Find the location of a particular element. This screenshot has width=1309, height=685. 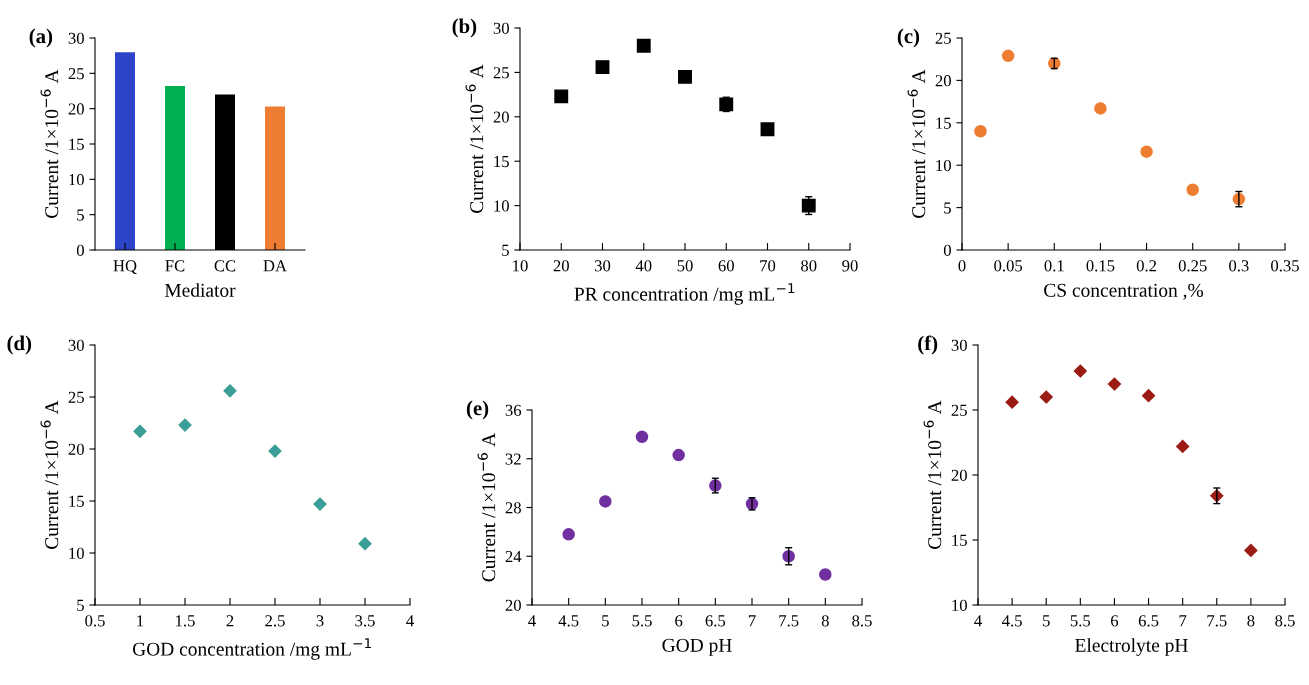

x-axis-title: GOD concentration /mg mL$^{−1}$ is located at coordinates (251, 649).